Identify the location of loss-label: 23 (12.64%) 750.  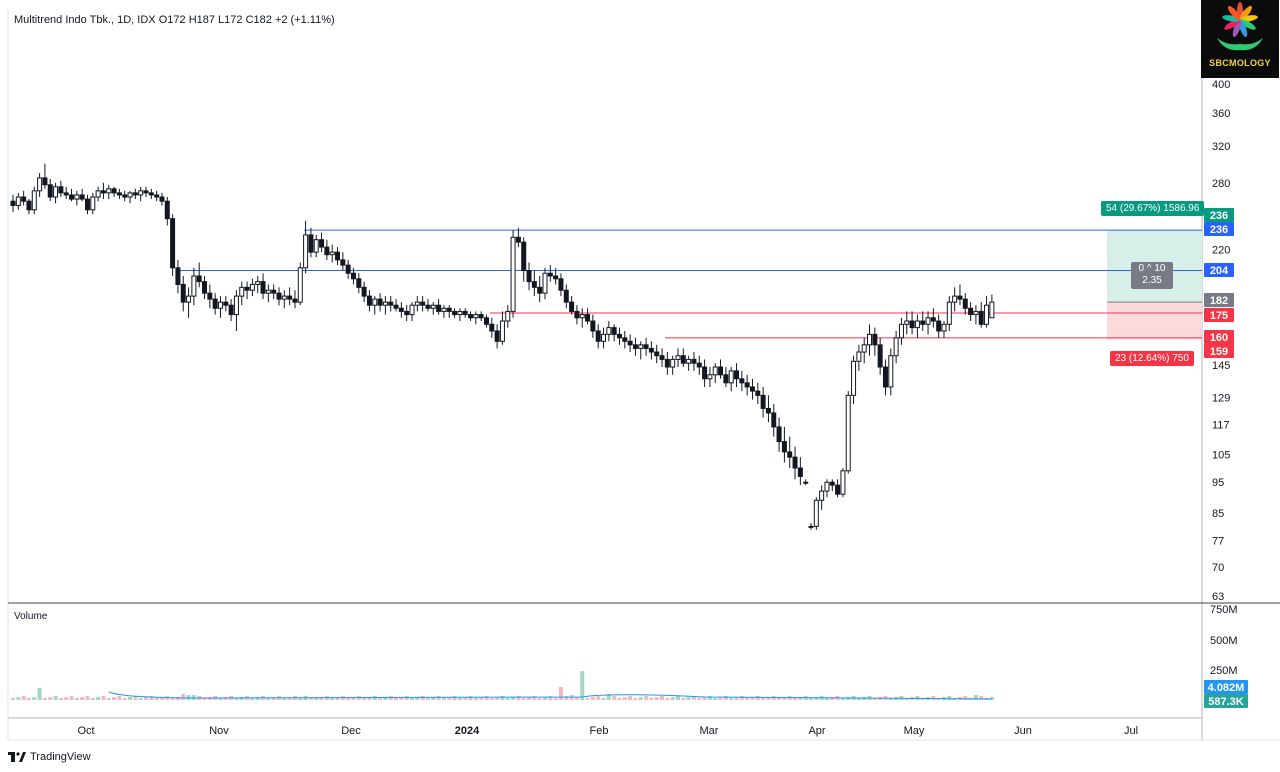
(1152, 358).